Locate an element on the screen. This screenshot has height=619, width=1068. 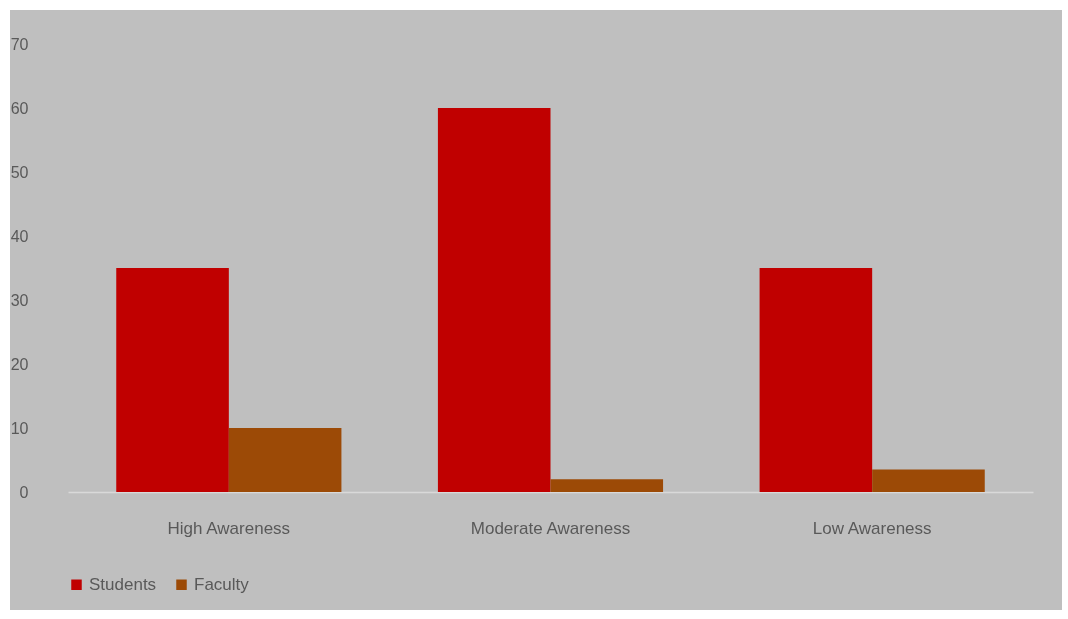
y-tick-label: 60 is located at coordinates (19, 108).